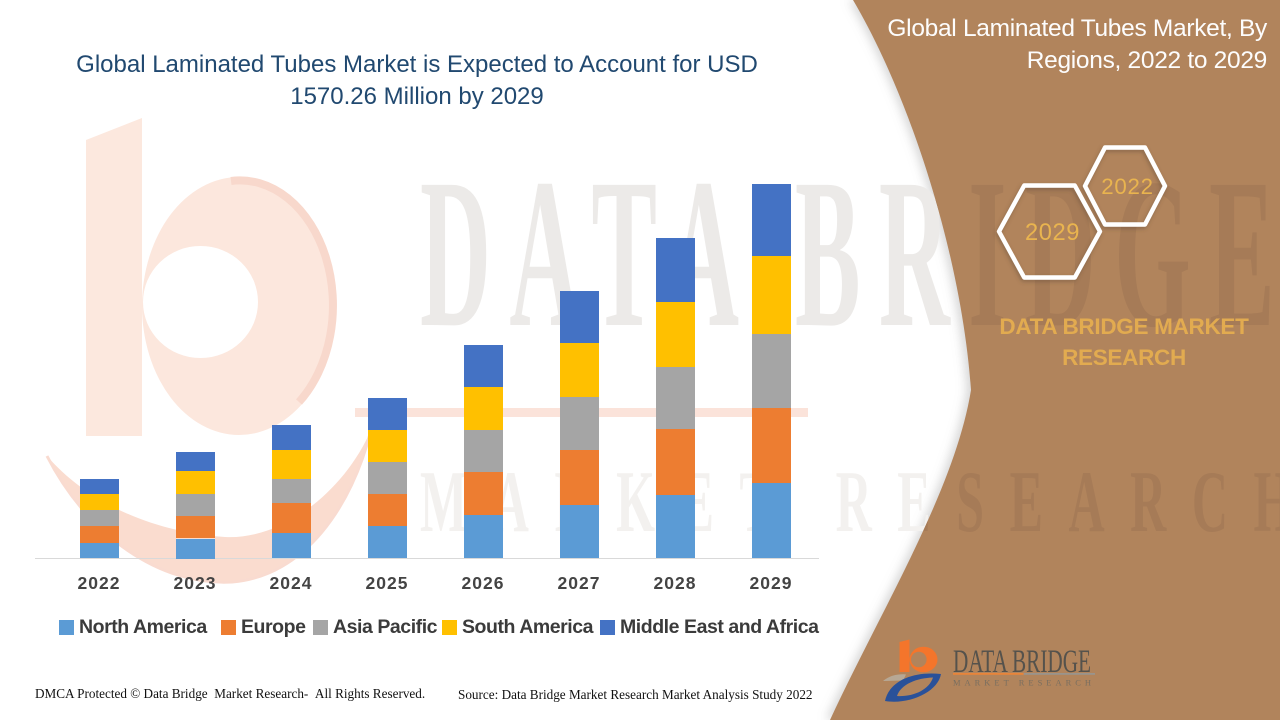 This screenshot has width=1280, height=720. I want to click on svg-text: 2022, so click(1127, 186).